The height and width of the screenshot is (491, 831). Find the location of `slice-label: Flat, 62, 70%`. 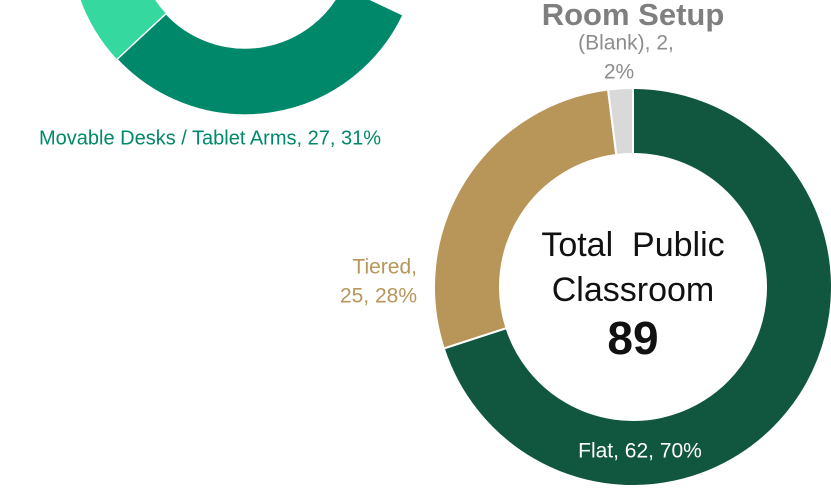

slice-label: Flat, 62, 70% is located at coordinates (640, 451).